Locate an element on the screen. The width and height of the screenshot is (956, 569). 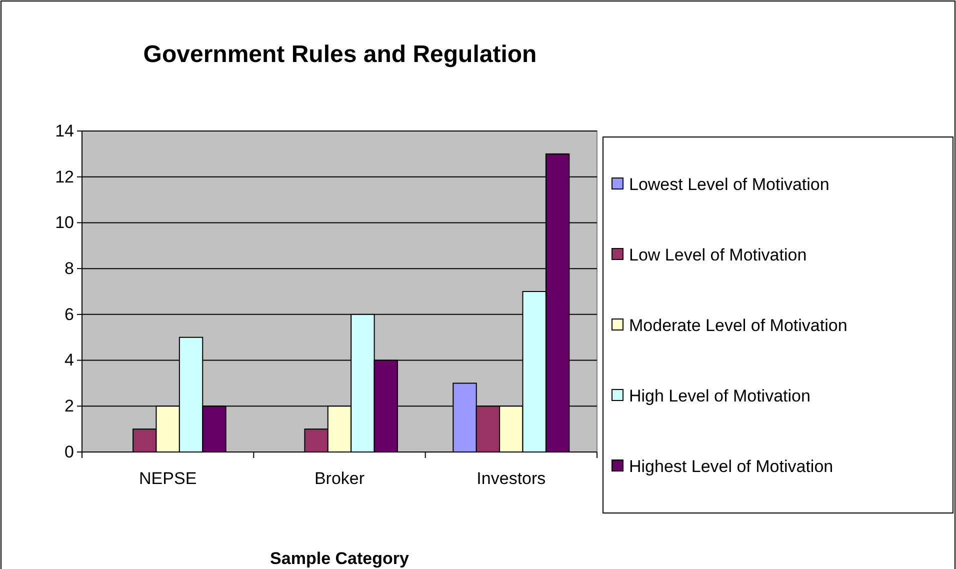
y-tick-label: 6 is located at coordinates (69, 314).